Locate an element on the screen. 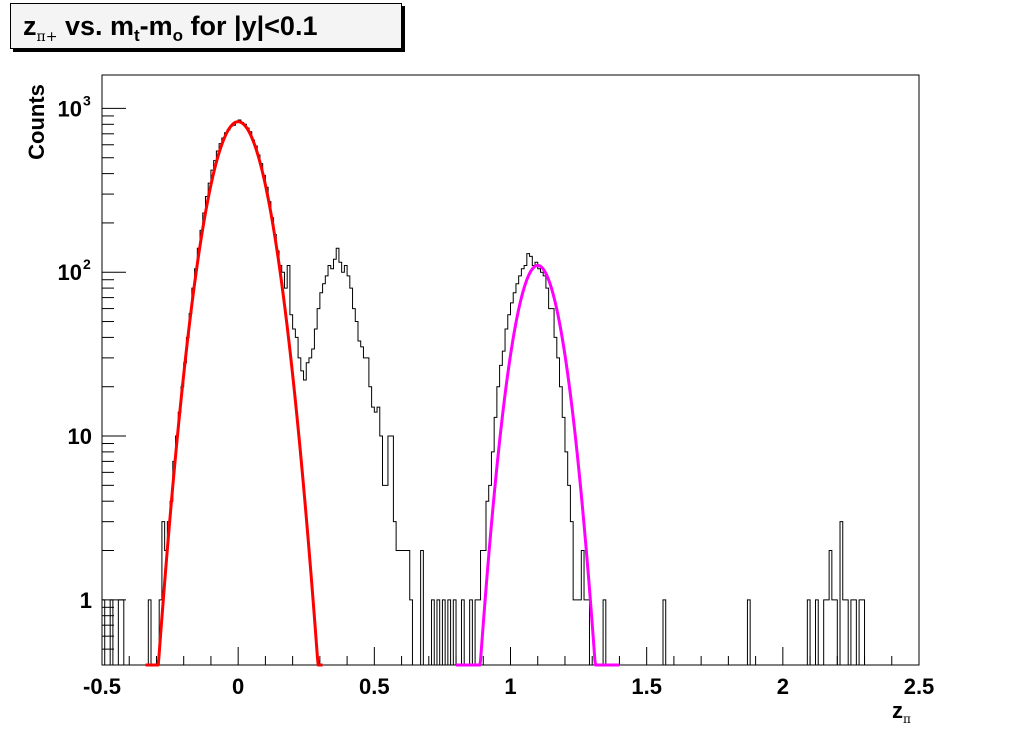  x-tick-label: 1 is located at coordinates (510, 686).